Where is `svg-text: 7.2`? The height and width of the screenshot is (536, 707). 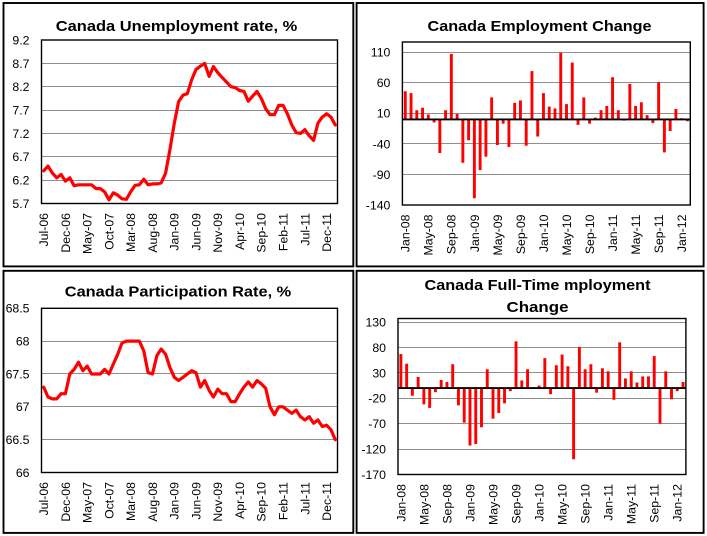
svg-text: 7.2 is located at coordinates (20, 134).